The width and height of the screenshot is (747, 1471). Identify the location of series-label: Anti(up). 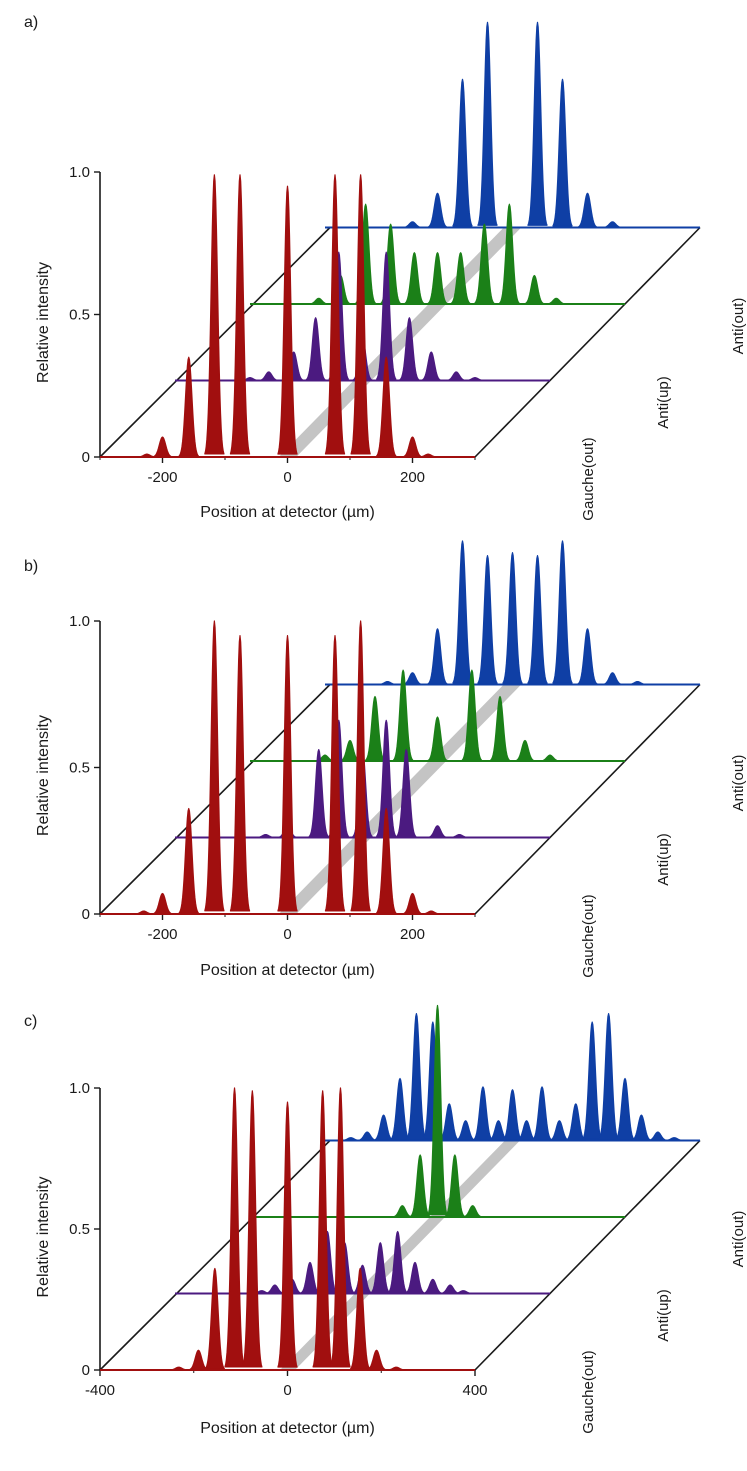
(663, 402).